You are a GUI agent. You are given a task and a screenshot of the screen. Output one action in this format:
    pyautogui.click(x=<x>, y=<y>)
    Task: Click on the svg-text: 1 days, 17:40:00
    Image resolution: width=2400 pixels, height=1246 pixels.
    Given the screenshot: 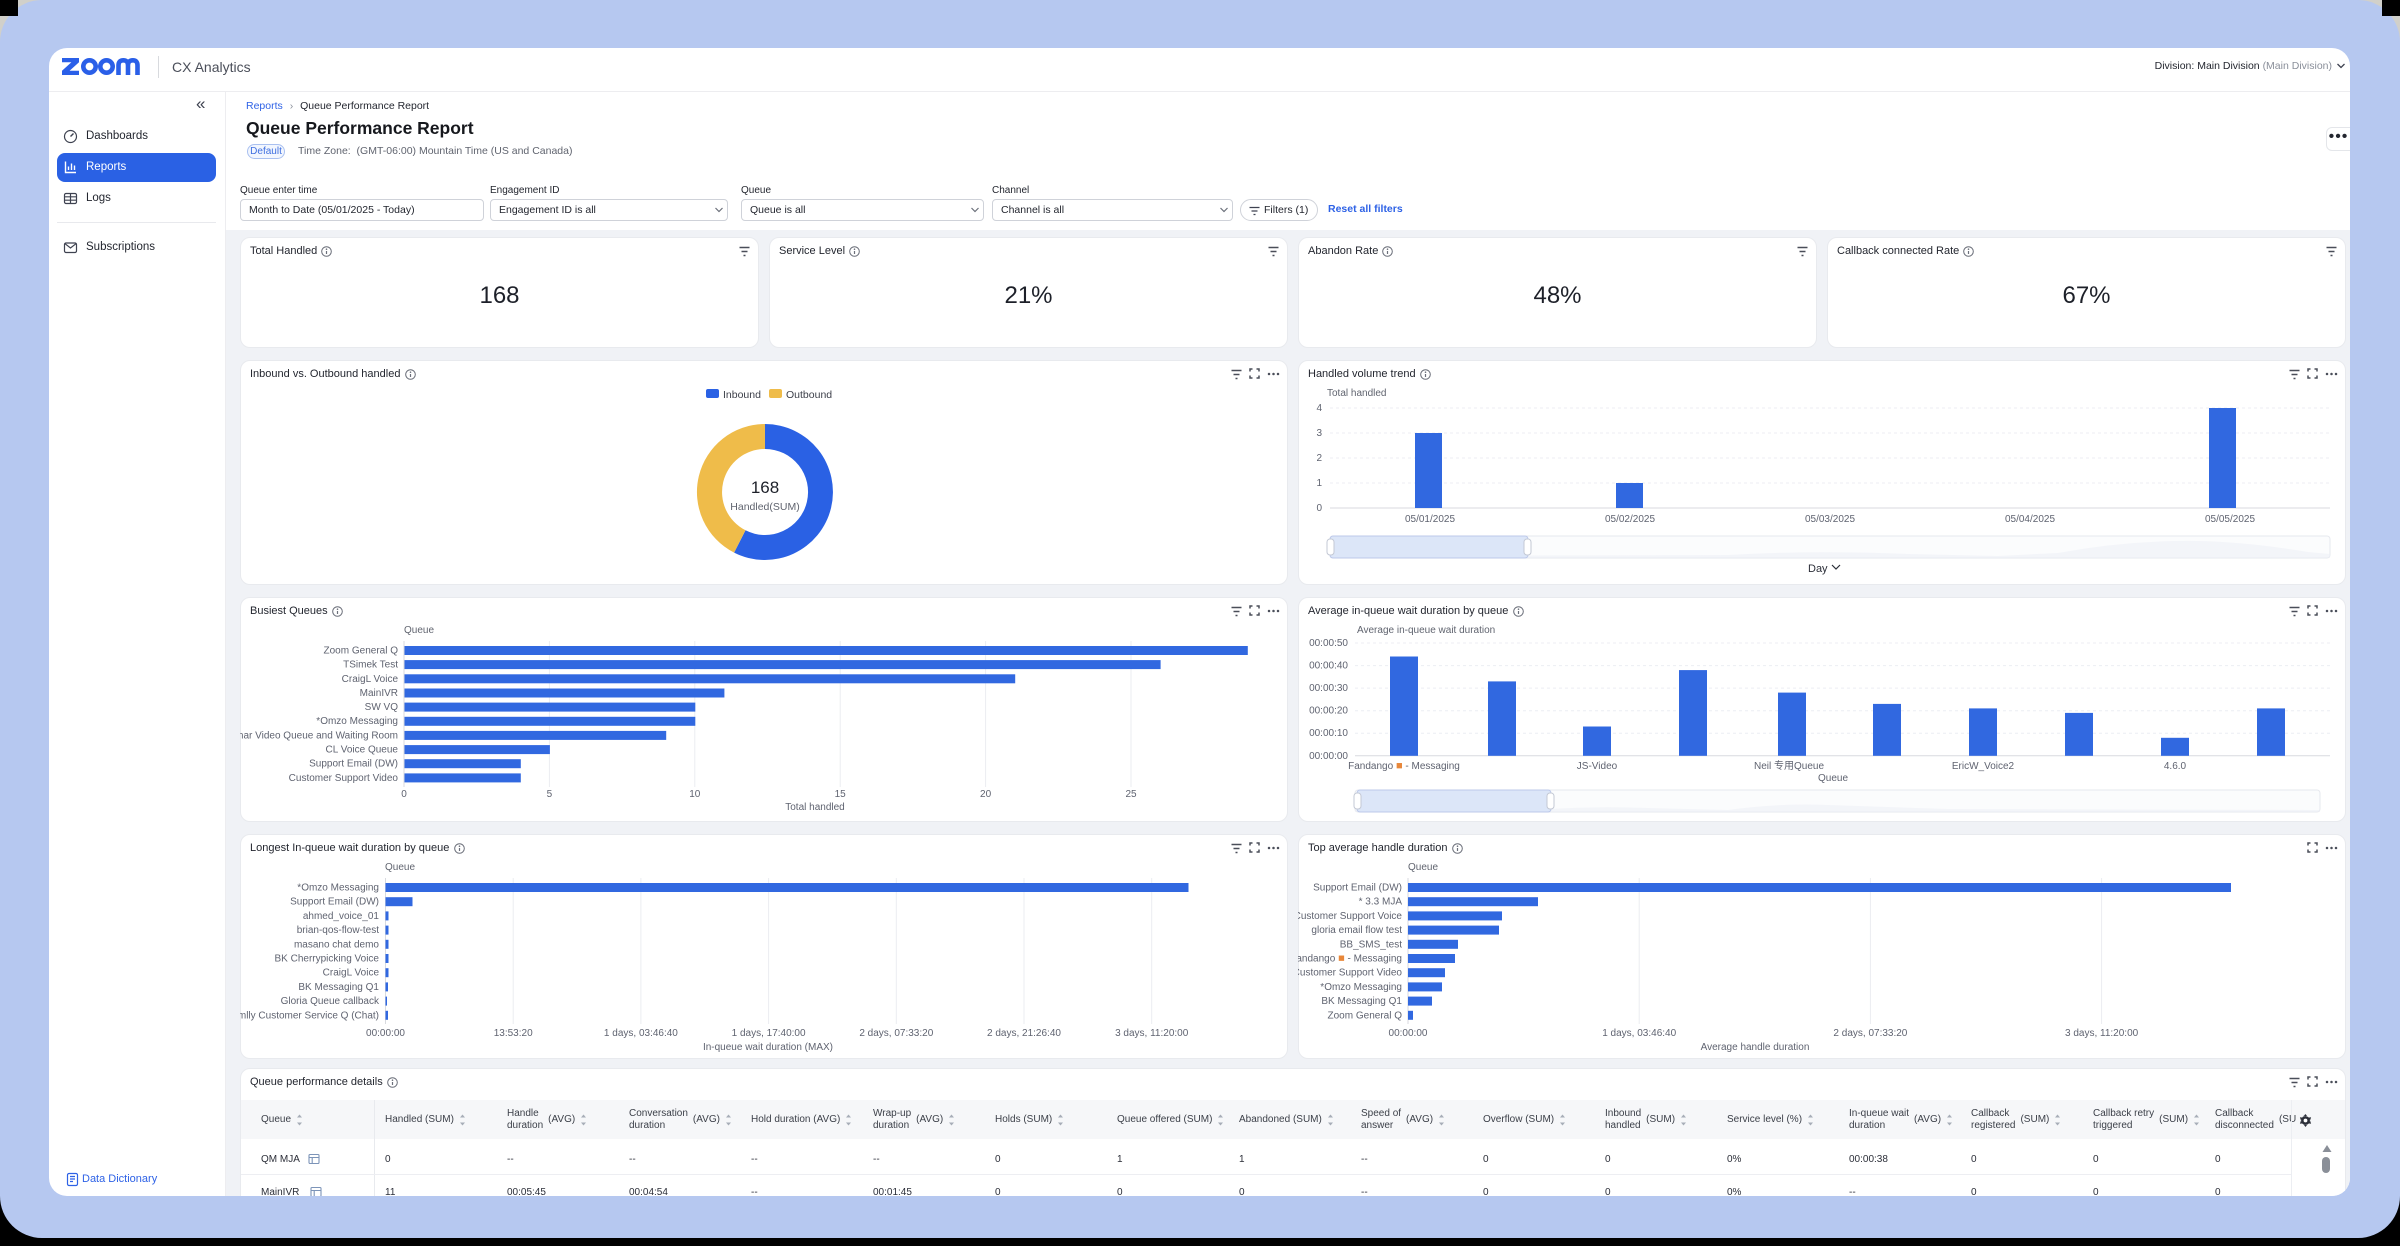 What is the action you would take?
    pyautogui.click(x=769, y=1033)
    